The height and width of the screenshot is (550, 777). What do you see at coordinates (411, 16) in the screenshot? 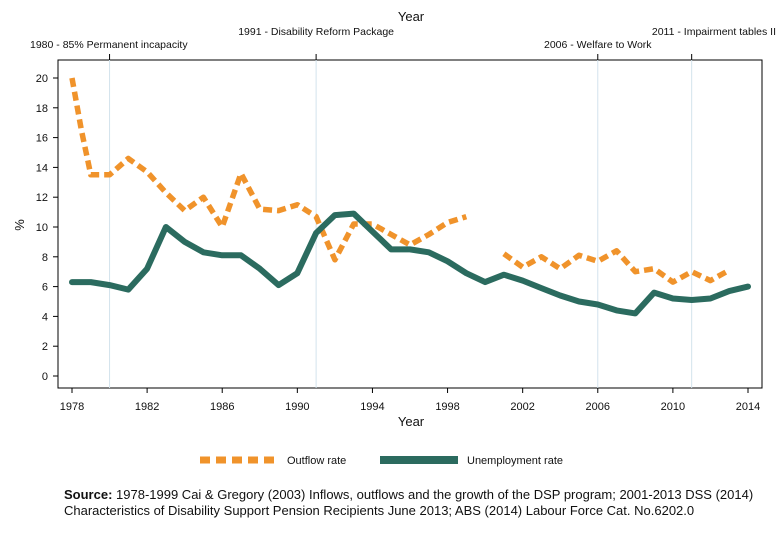
I see `chart-title: Year` at bounding box center [411, 16].